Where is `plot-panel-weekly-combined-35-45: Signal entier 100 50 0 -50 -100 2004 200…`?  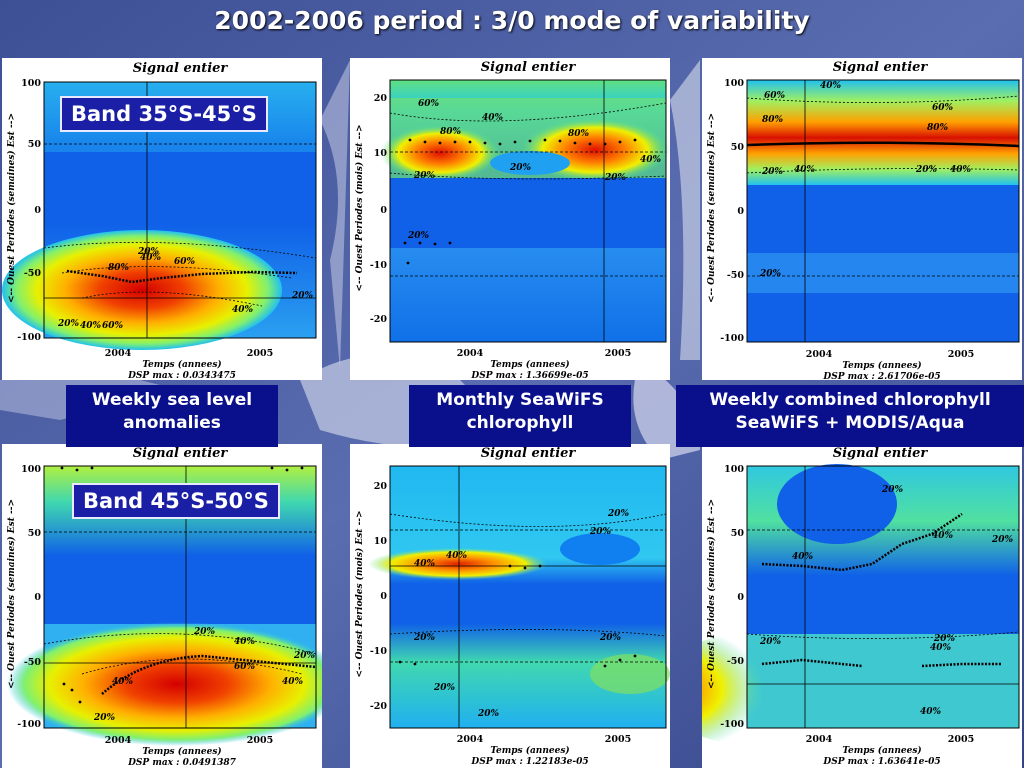
plot-panel-weekly-combined-35-45: Signal entier 100 50 0 -50 -100 2004 200… is located at coordinates (862, 219).